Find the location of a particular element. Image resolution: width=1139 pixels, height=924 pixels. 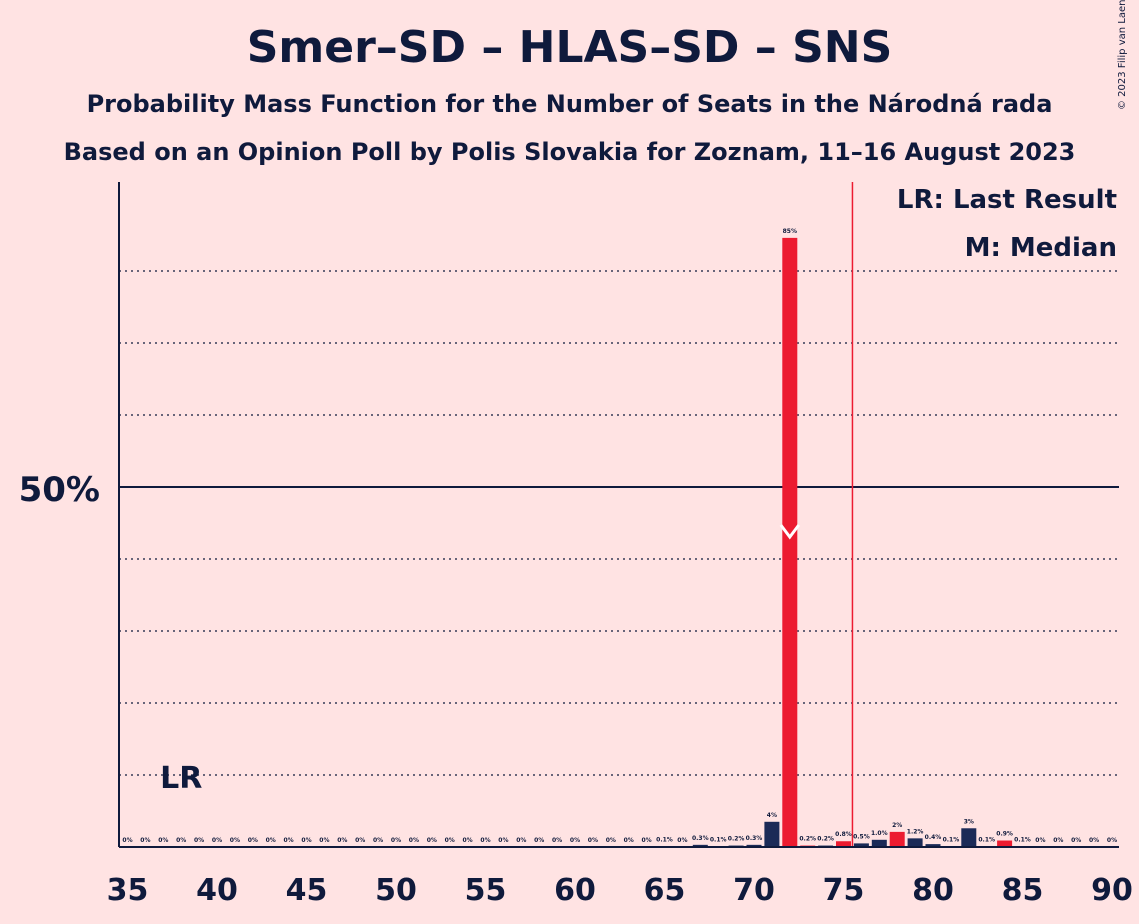

bar-label-seat-86: 0% is located at coordinates (1040, 840).